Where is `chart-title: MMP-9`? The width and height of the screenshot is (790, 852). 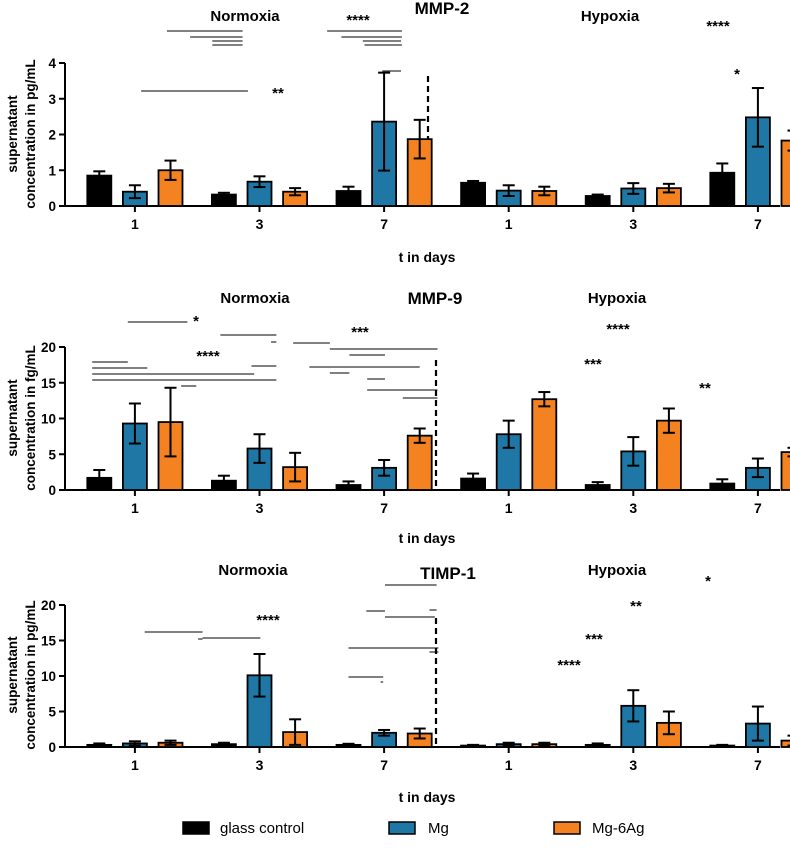 chart-title: MMP-9 is located at coordinates (435, 298).